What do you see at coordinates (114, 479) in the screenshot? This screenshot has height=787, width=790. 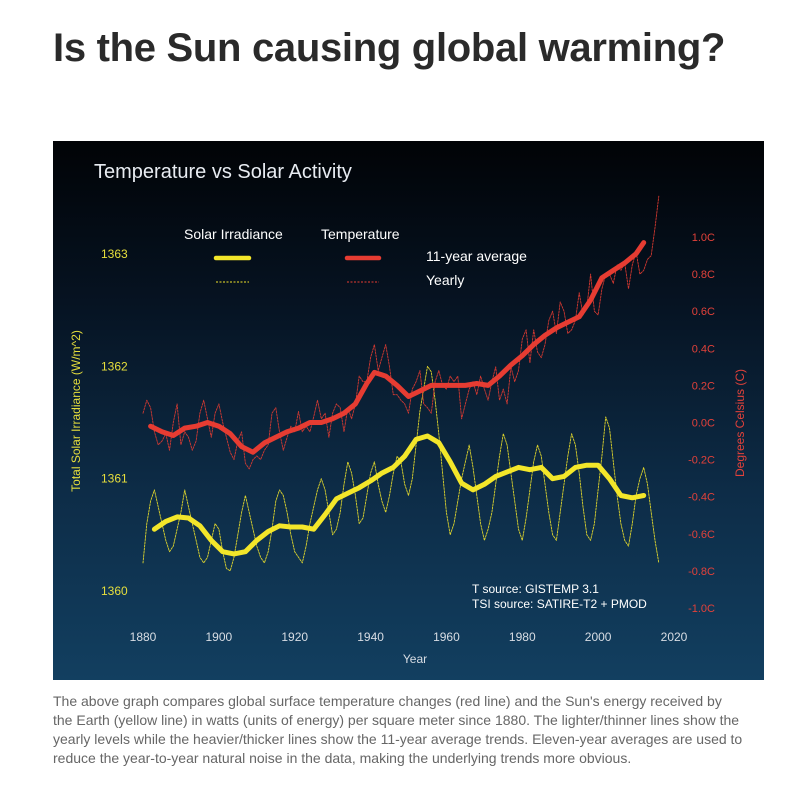 I see `left-tick-label: 1361` at bounding box center [114, 479].